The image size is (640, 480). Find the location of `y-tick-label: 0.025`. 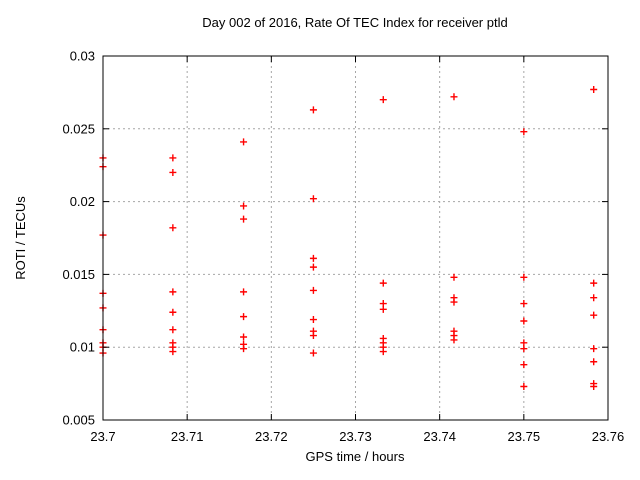

y-tick-label: 0.025 is located at coordinates (78, 128).